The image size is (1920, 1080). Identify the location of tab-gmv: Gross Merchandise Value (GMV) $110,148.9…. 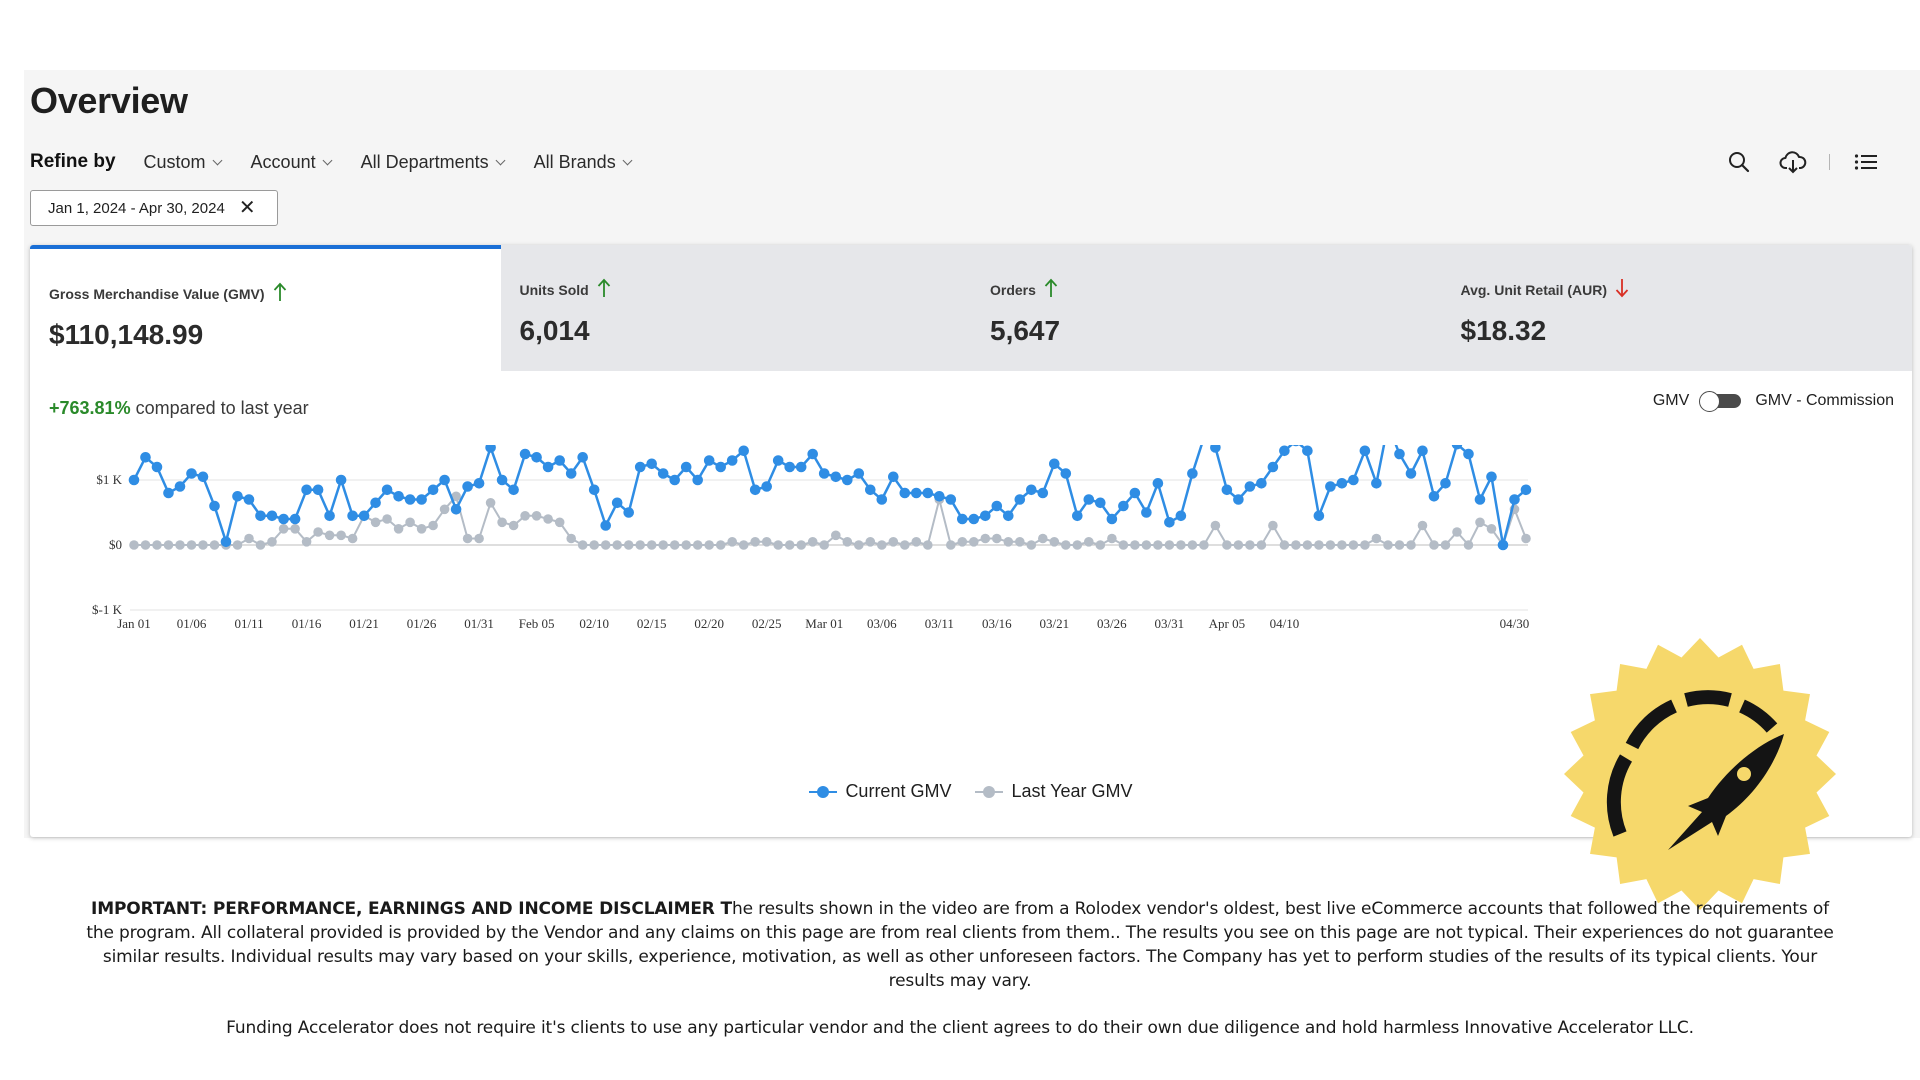
(265, 308).